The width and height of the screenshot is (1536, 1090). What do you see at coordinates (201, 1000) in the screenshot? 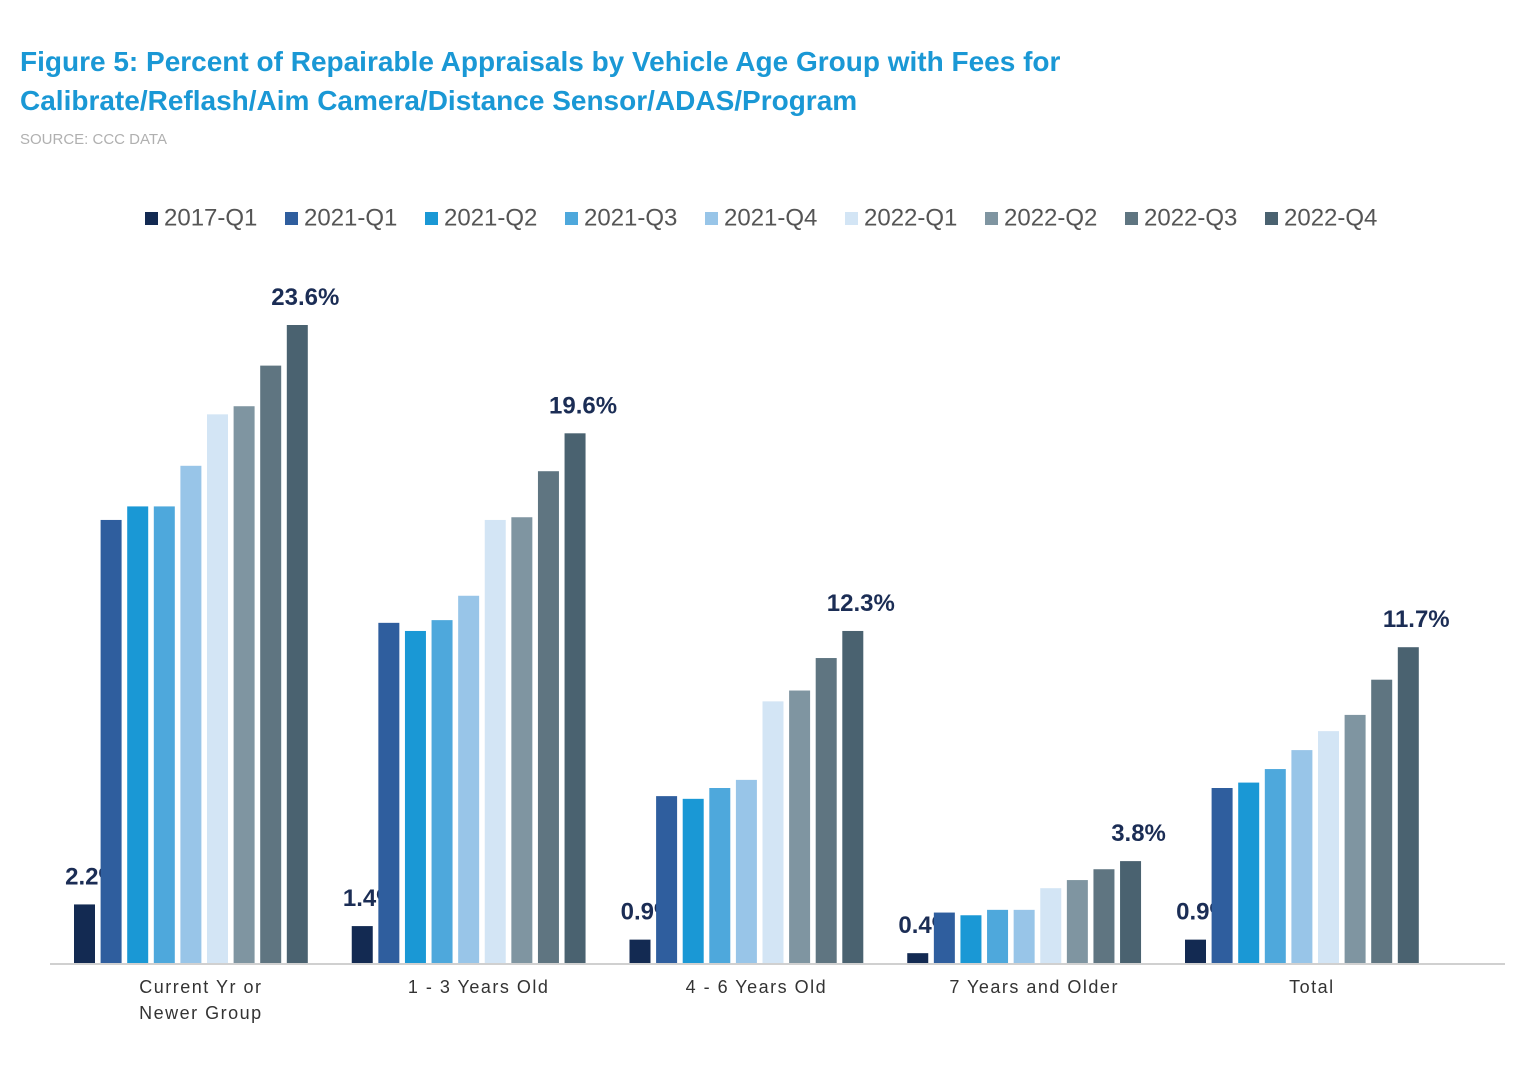
I see `x-tick-label: Current Yr or Newer Group` at bounding box center [201, 1000].